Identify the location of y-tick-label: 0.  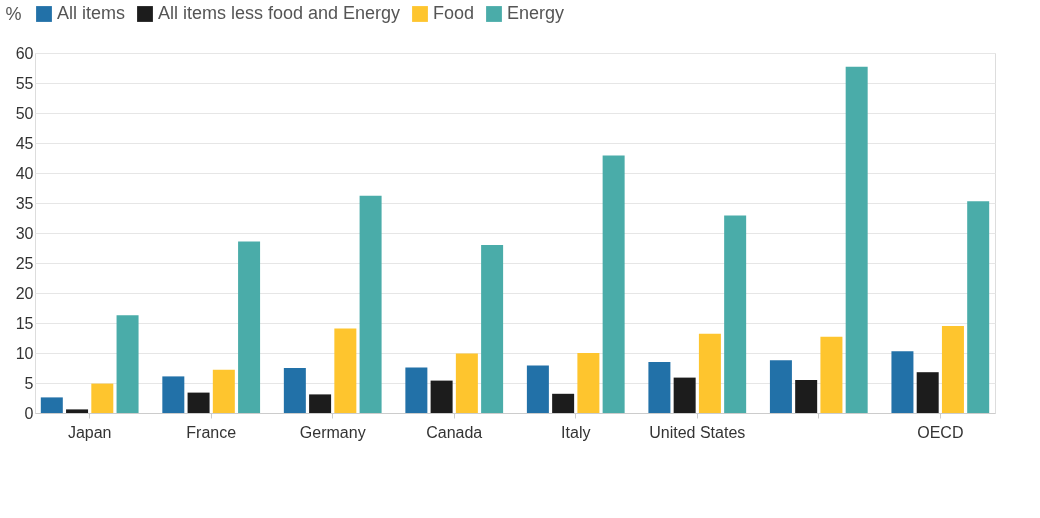
(29, 413).